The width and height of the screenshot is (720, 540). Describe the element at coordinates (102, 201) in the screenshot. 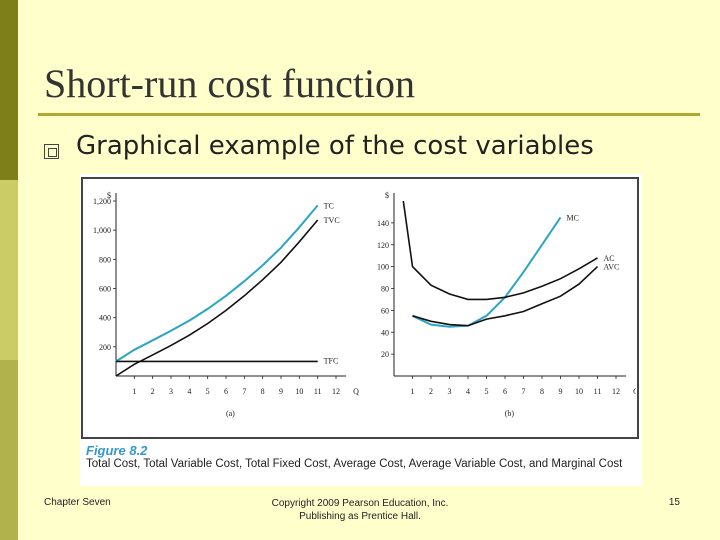

I see `y-tick-label: 1,200` at that location.